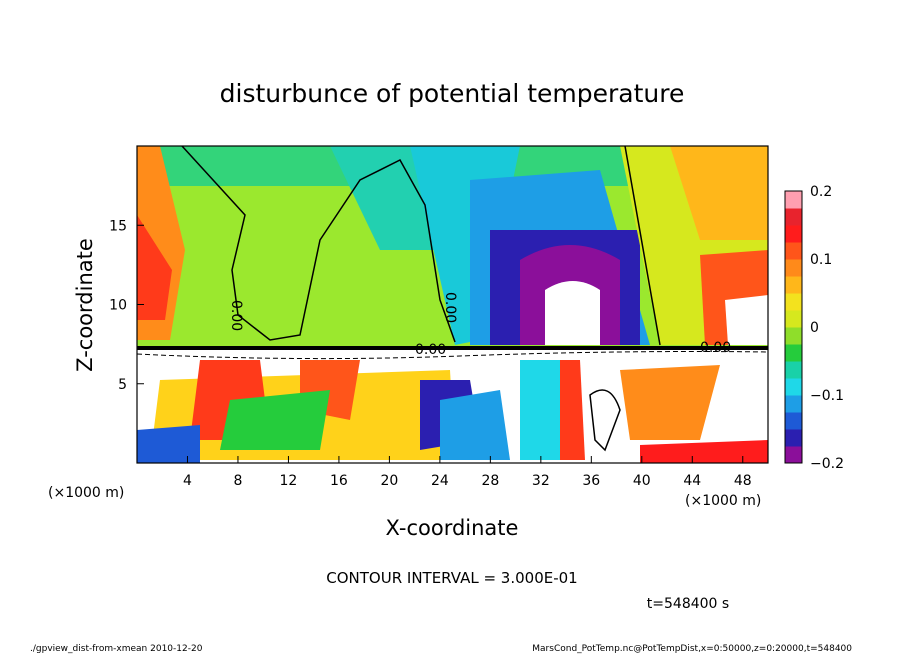  Describe the element at coordinates (118, 306) in the screenshot. I see `y-tick-label: 10` at that location.